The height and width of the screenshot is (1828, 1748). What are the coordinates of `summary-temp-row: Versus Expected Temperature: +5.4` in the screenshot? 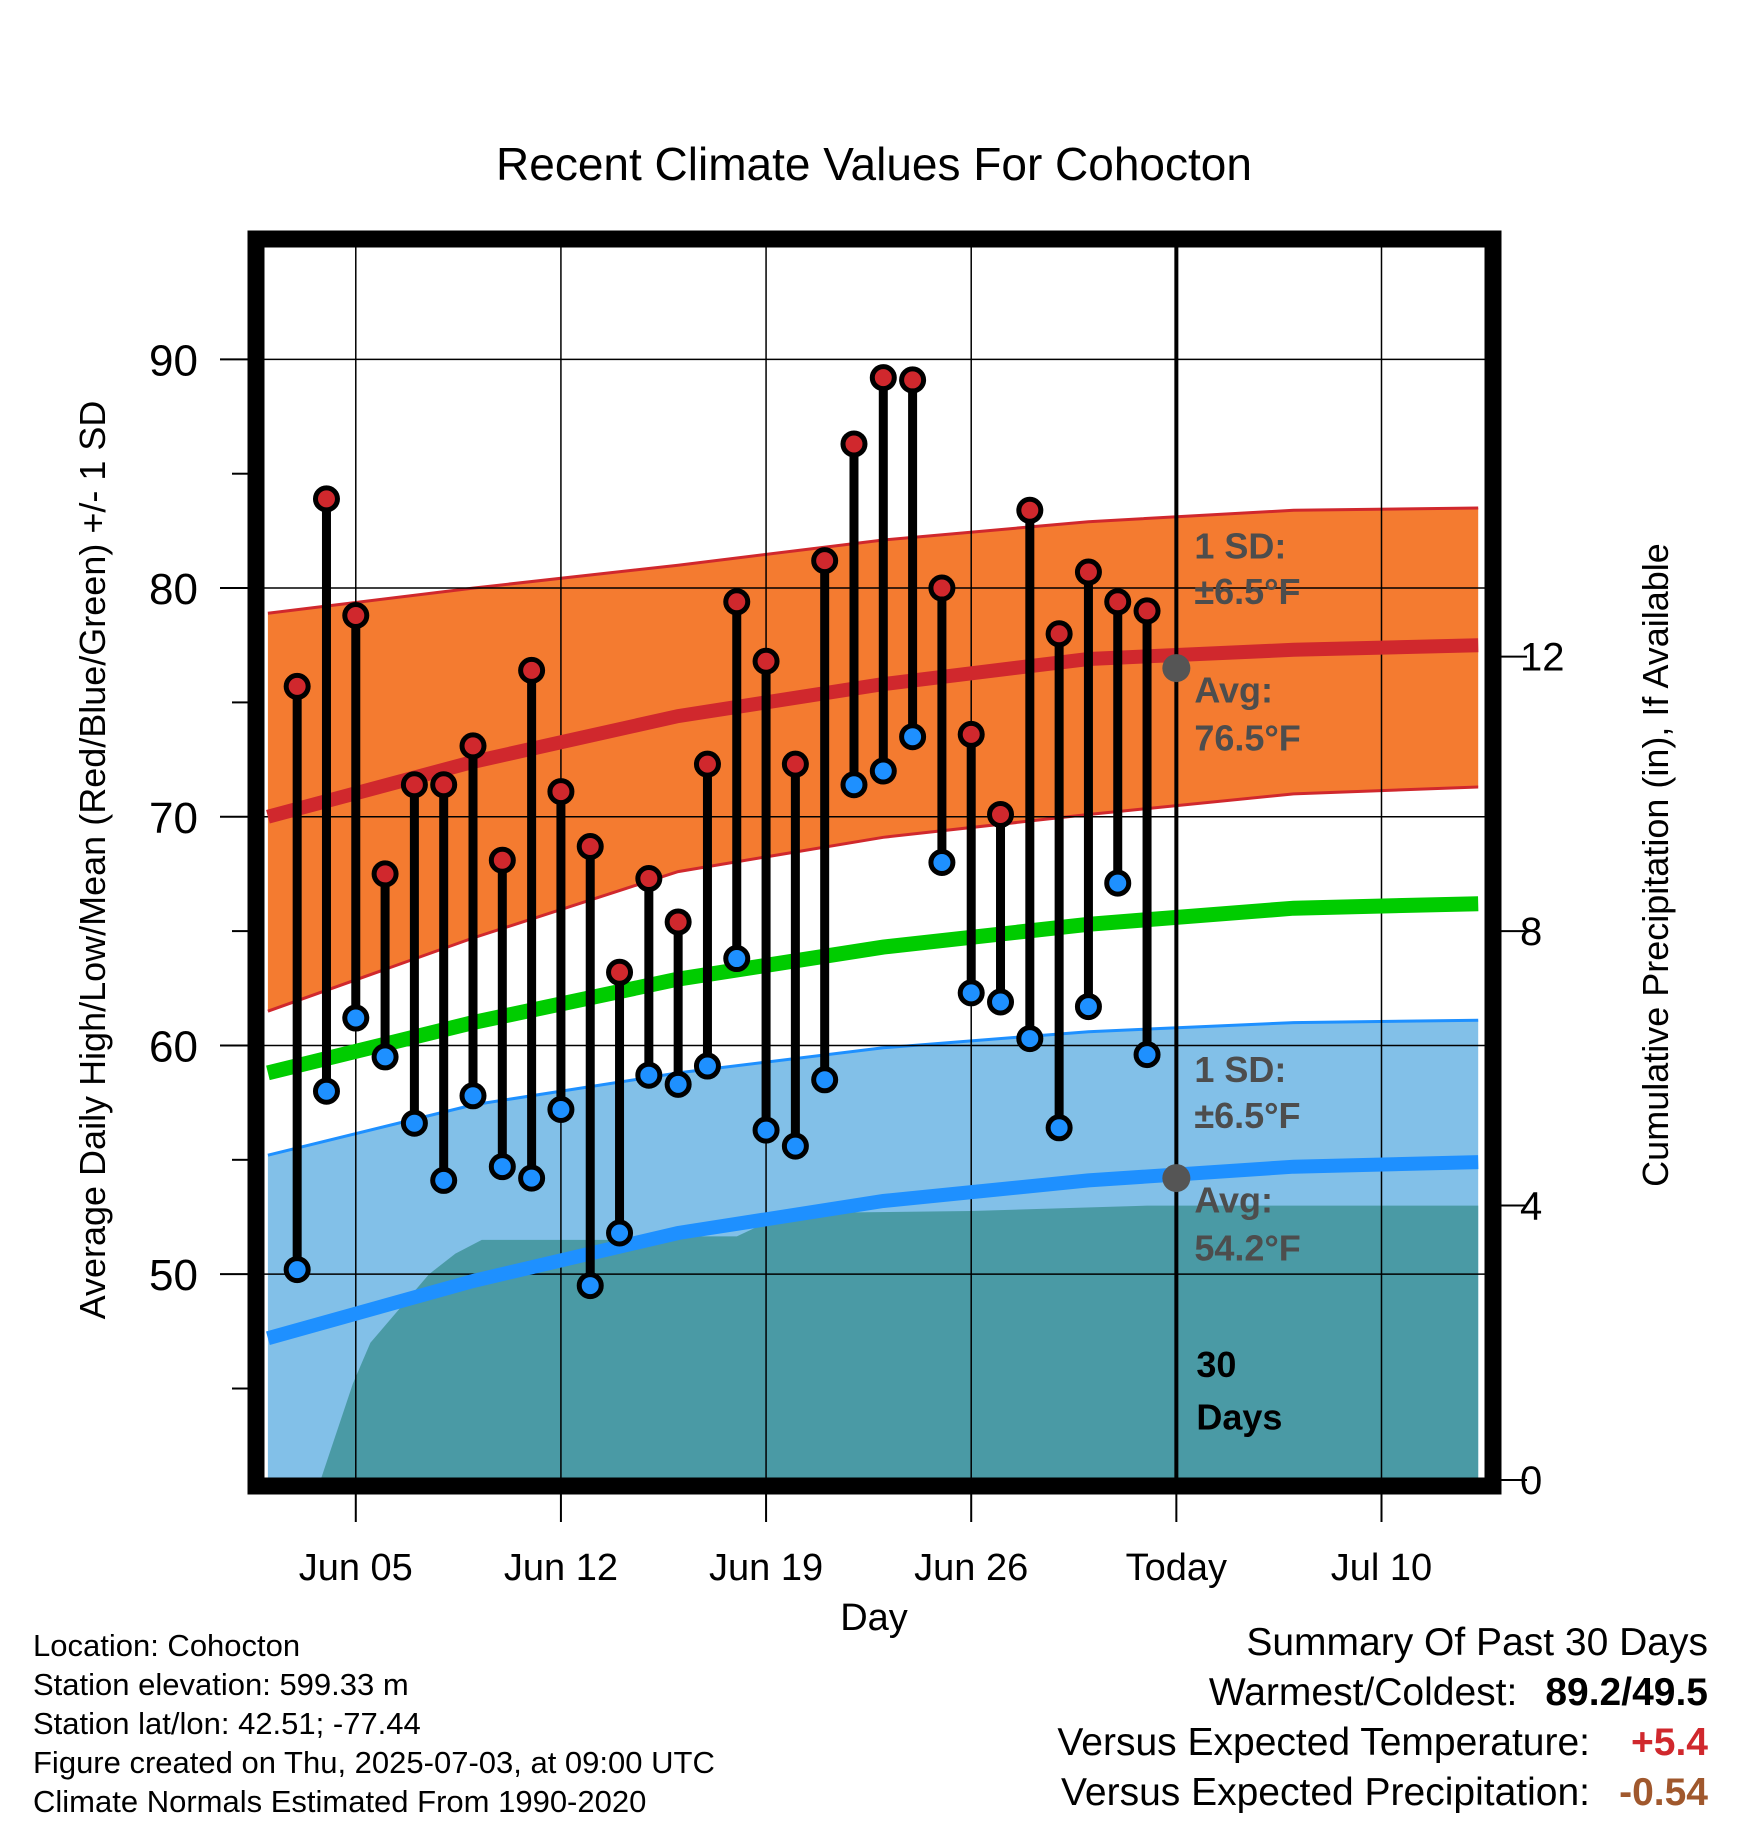 It's located at (1382, 1743).